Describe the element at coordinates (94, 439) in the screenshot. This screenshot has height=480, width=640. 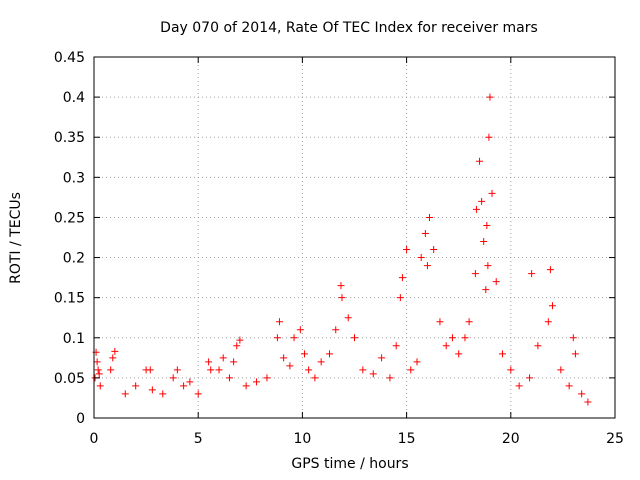
I see `x-tick-label: 0` at that location.